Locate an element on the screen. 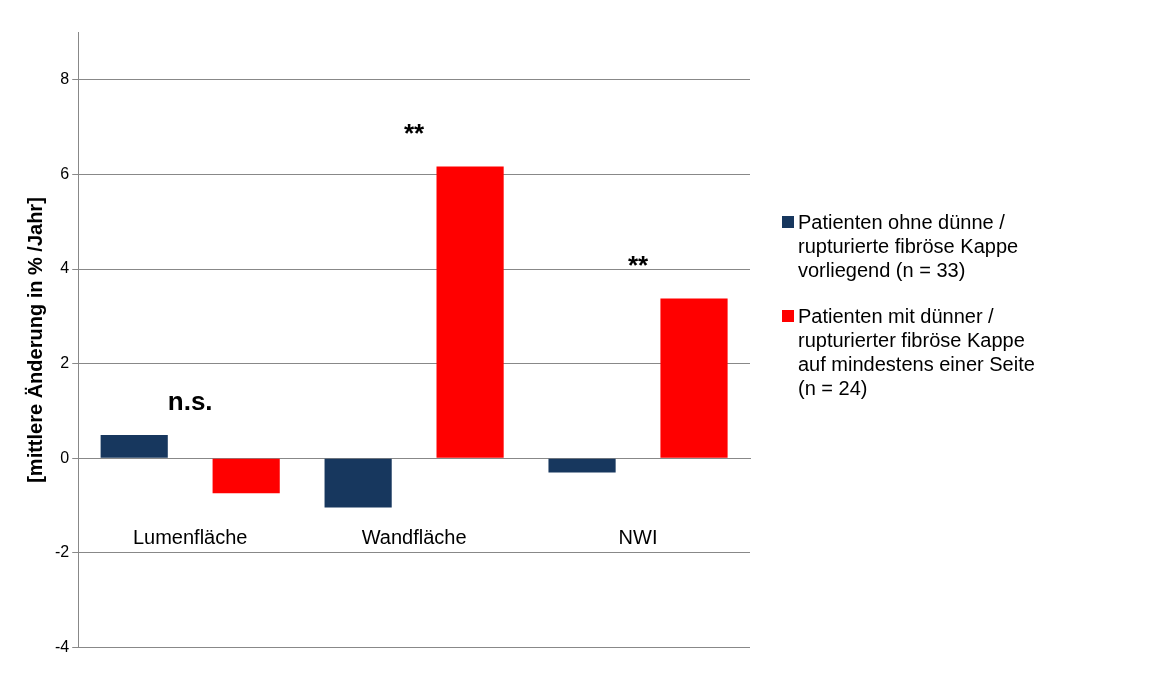  x-tick-label: NWI is located at coordinates (638, 536).